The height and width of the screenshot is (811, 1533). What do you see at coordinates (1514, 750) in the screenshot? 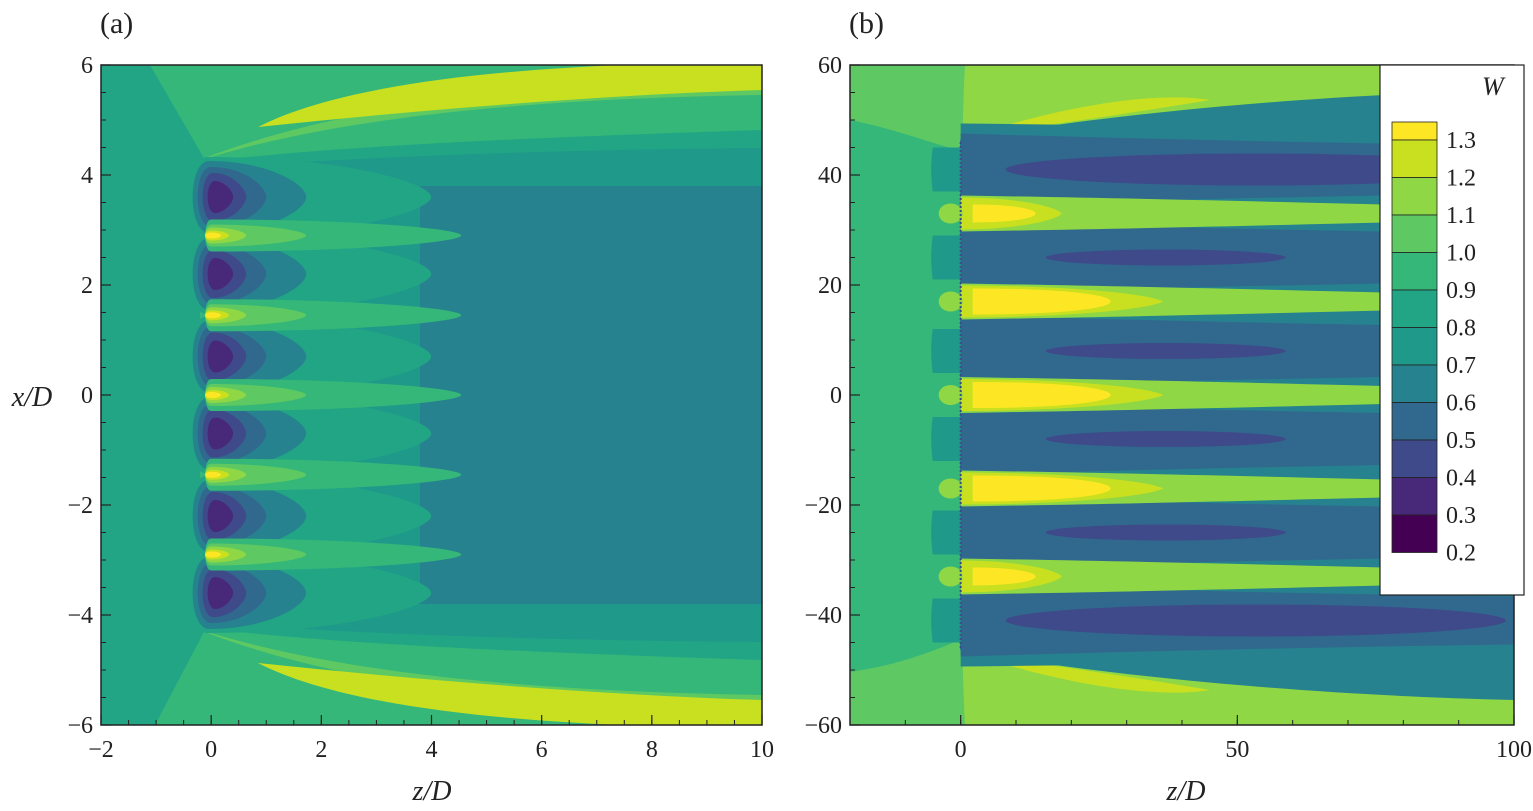
I see `x-tick-label: 100` at bounding box center [1514, 750].